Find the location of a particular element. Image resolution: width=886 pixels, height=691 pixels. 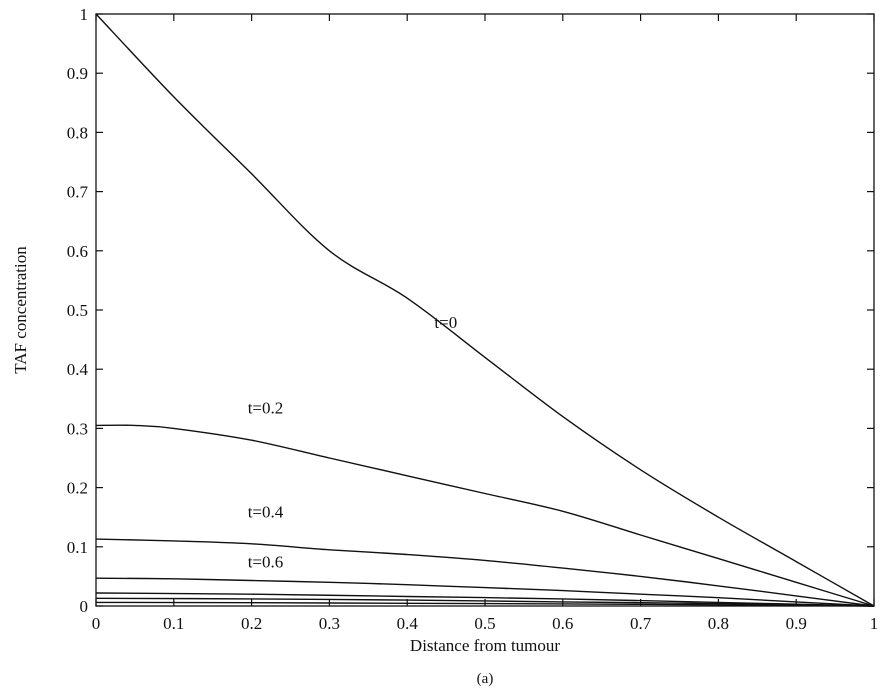

series-label-3: t=0.4 is located at coordinates (266, 511).